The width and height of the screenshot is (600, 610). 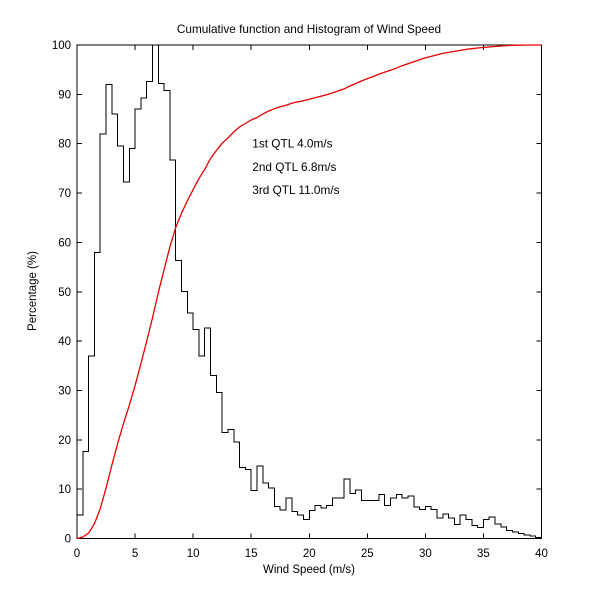 I want to click on y-tick-label: 0, so click(x=68, y=540).